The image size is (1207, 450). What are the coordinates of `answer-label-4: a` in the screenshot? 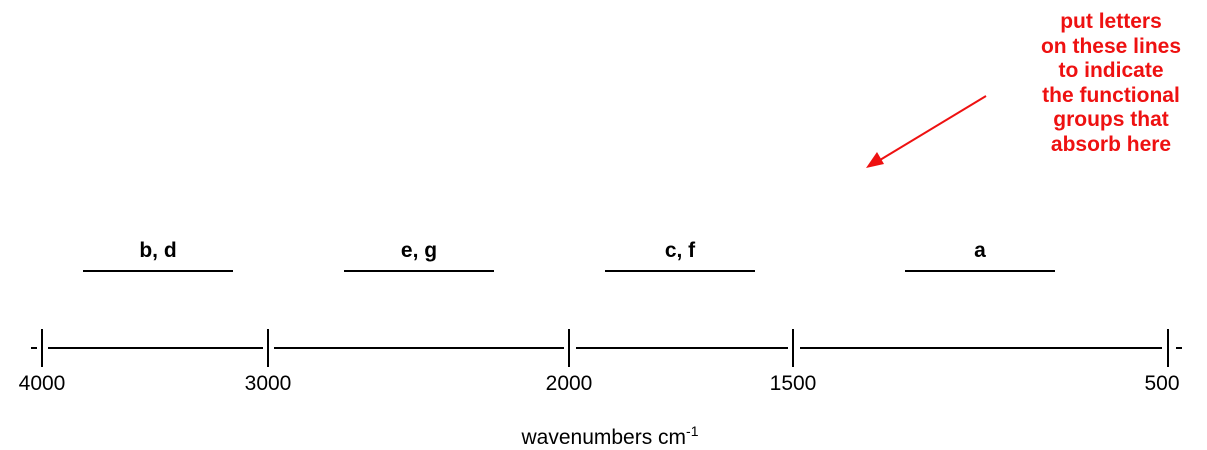 It's located at (980, 250).